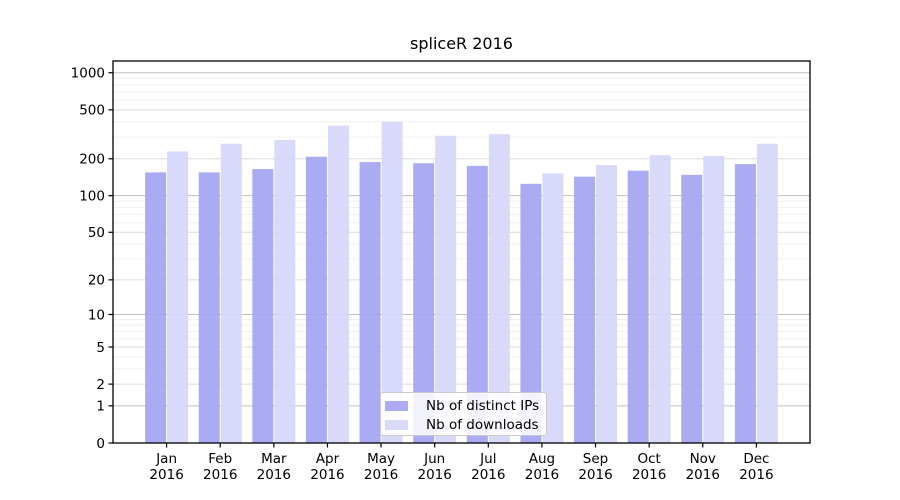  Describe the element at coordinates (396, 424) in the screenshot. I see `legend-swatch-downloads` at that location.